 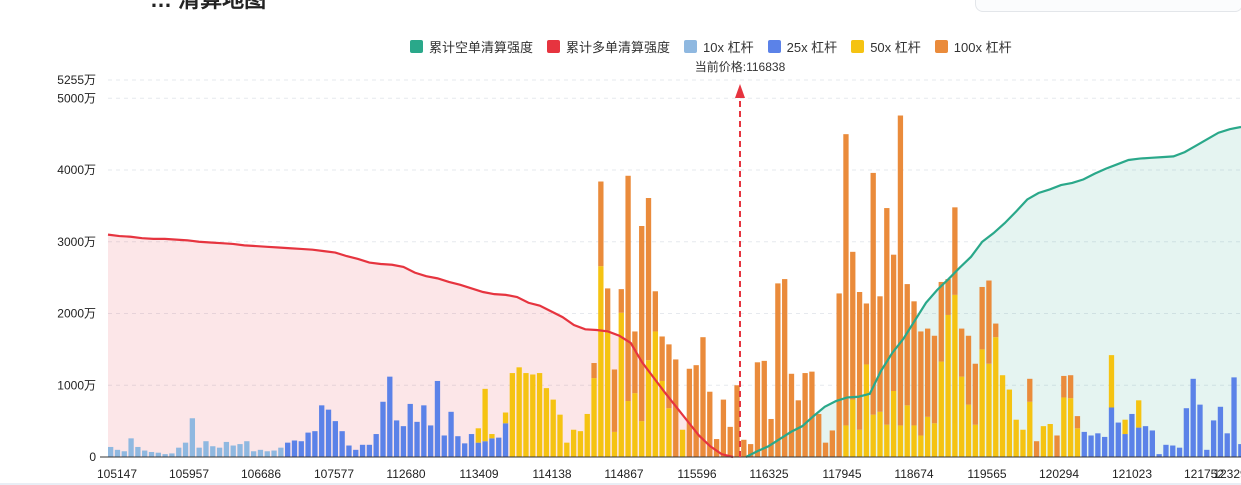 I want to click on legend-item-25x: 25x 杠杆, so click(x=802, y=46).